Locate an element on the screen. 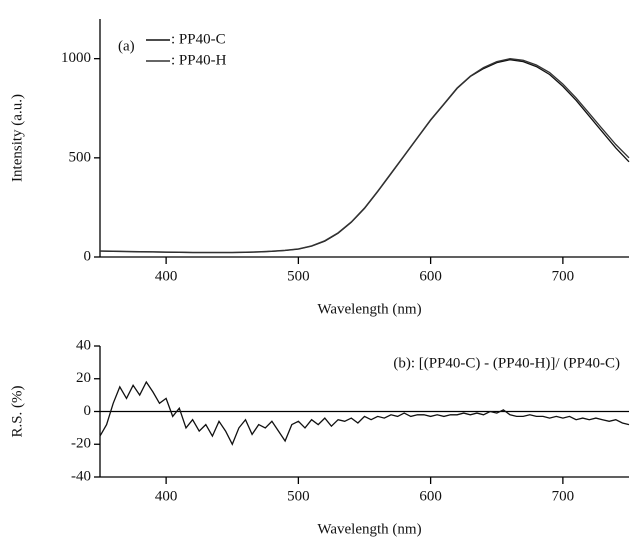  y-axis-label: Intensity (a.u.) is located at coordinates (17, 138).